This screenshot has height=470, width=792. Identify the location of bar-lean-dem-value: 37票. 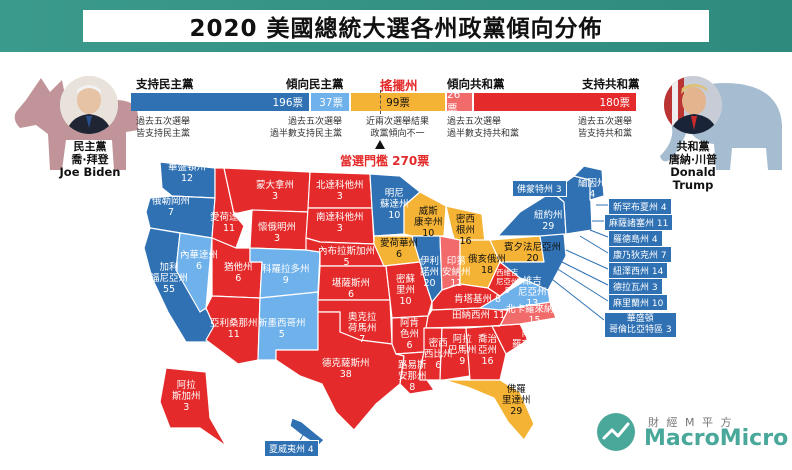
(331, 102).